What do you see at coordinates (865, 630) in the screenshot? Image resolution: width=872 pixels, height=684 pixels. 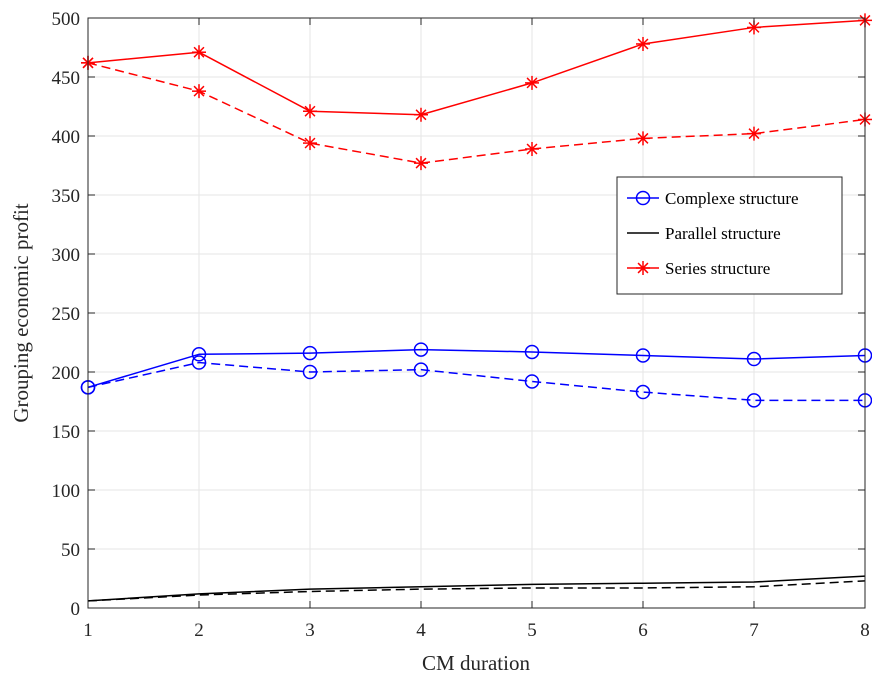 I see `x-tick-label: 8` at bounding box center [865, 630].